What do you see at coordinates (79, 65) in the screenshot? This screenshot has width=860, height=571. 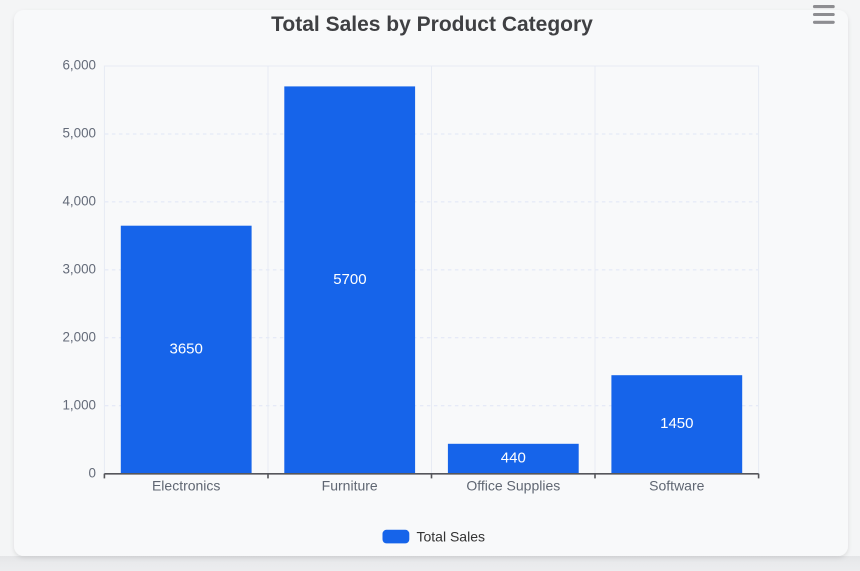 I see `svg-text: 6,000` at bounding box center [79, 65].